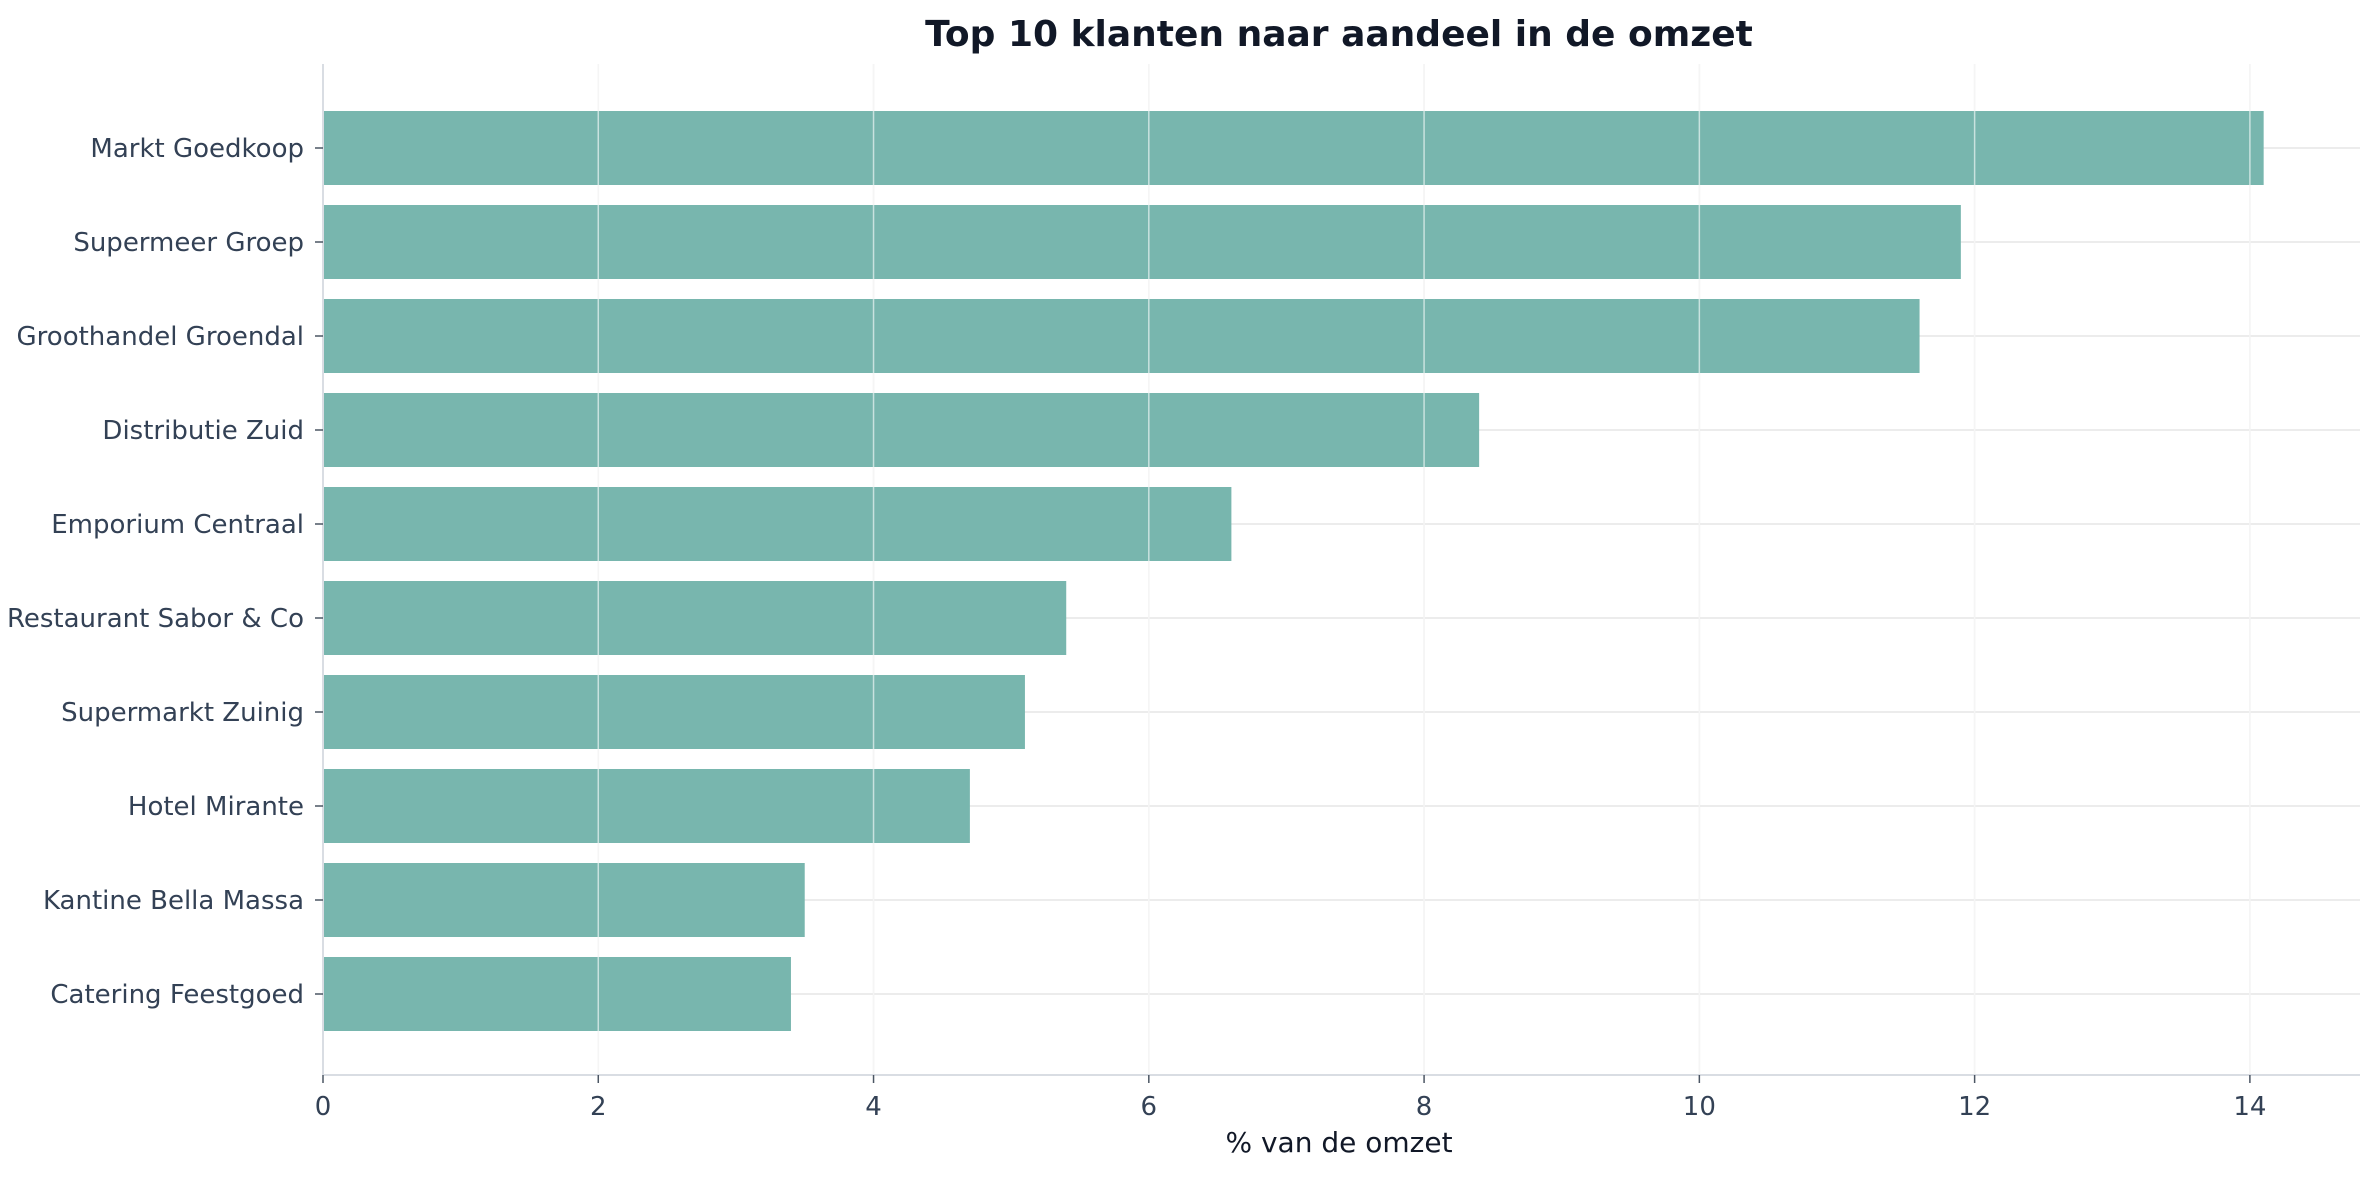  Describe the element at coordinates (197, 149) in the screenshot. I see `category-label: Markt Goedkoop` at that location.